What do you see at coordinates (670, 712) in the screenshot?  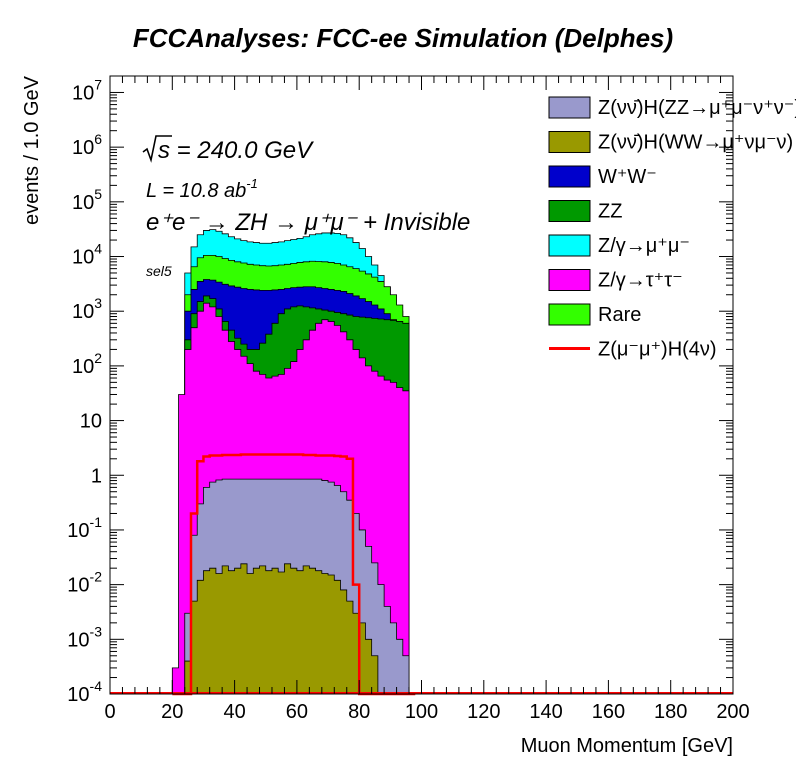 I see `x-tick-label: 180` at bounding box center [670, 712].